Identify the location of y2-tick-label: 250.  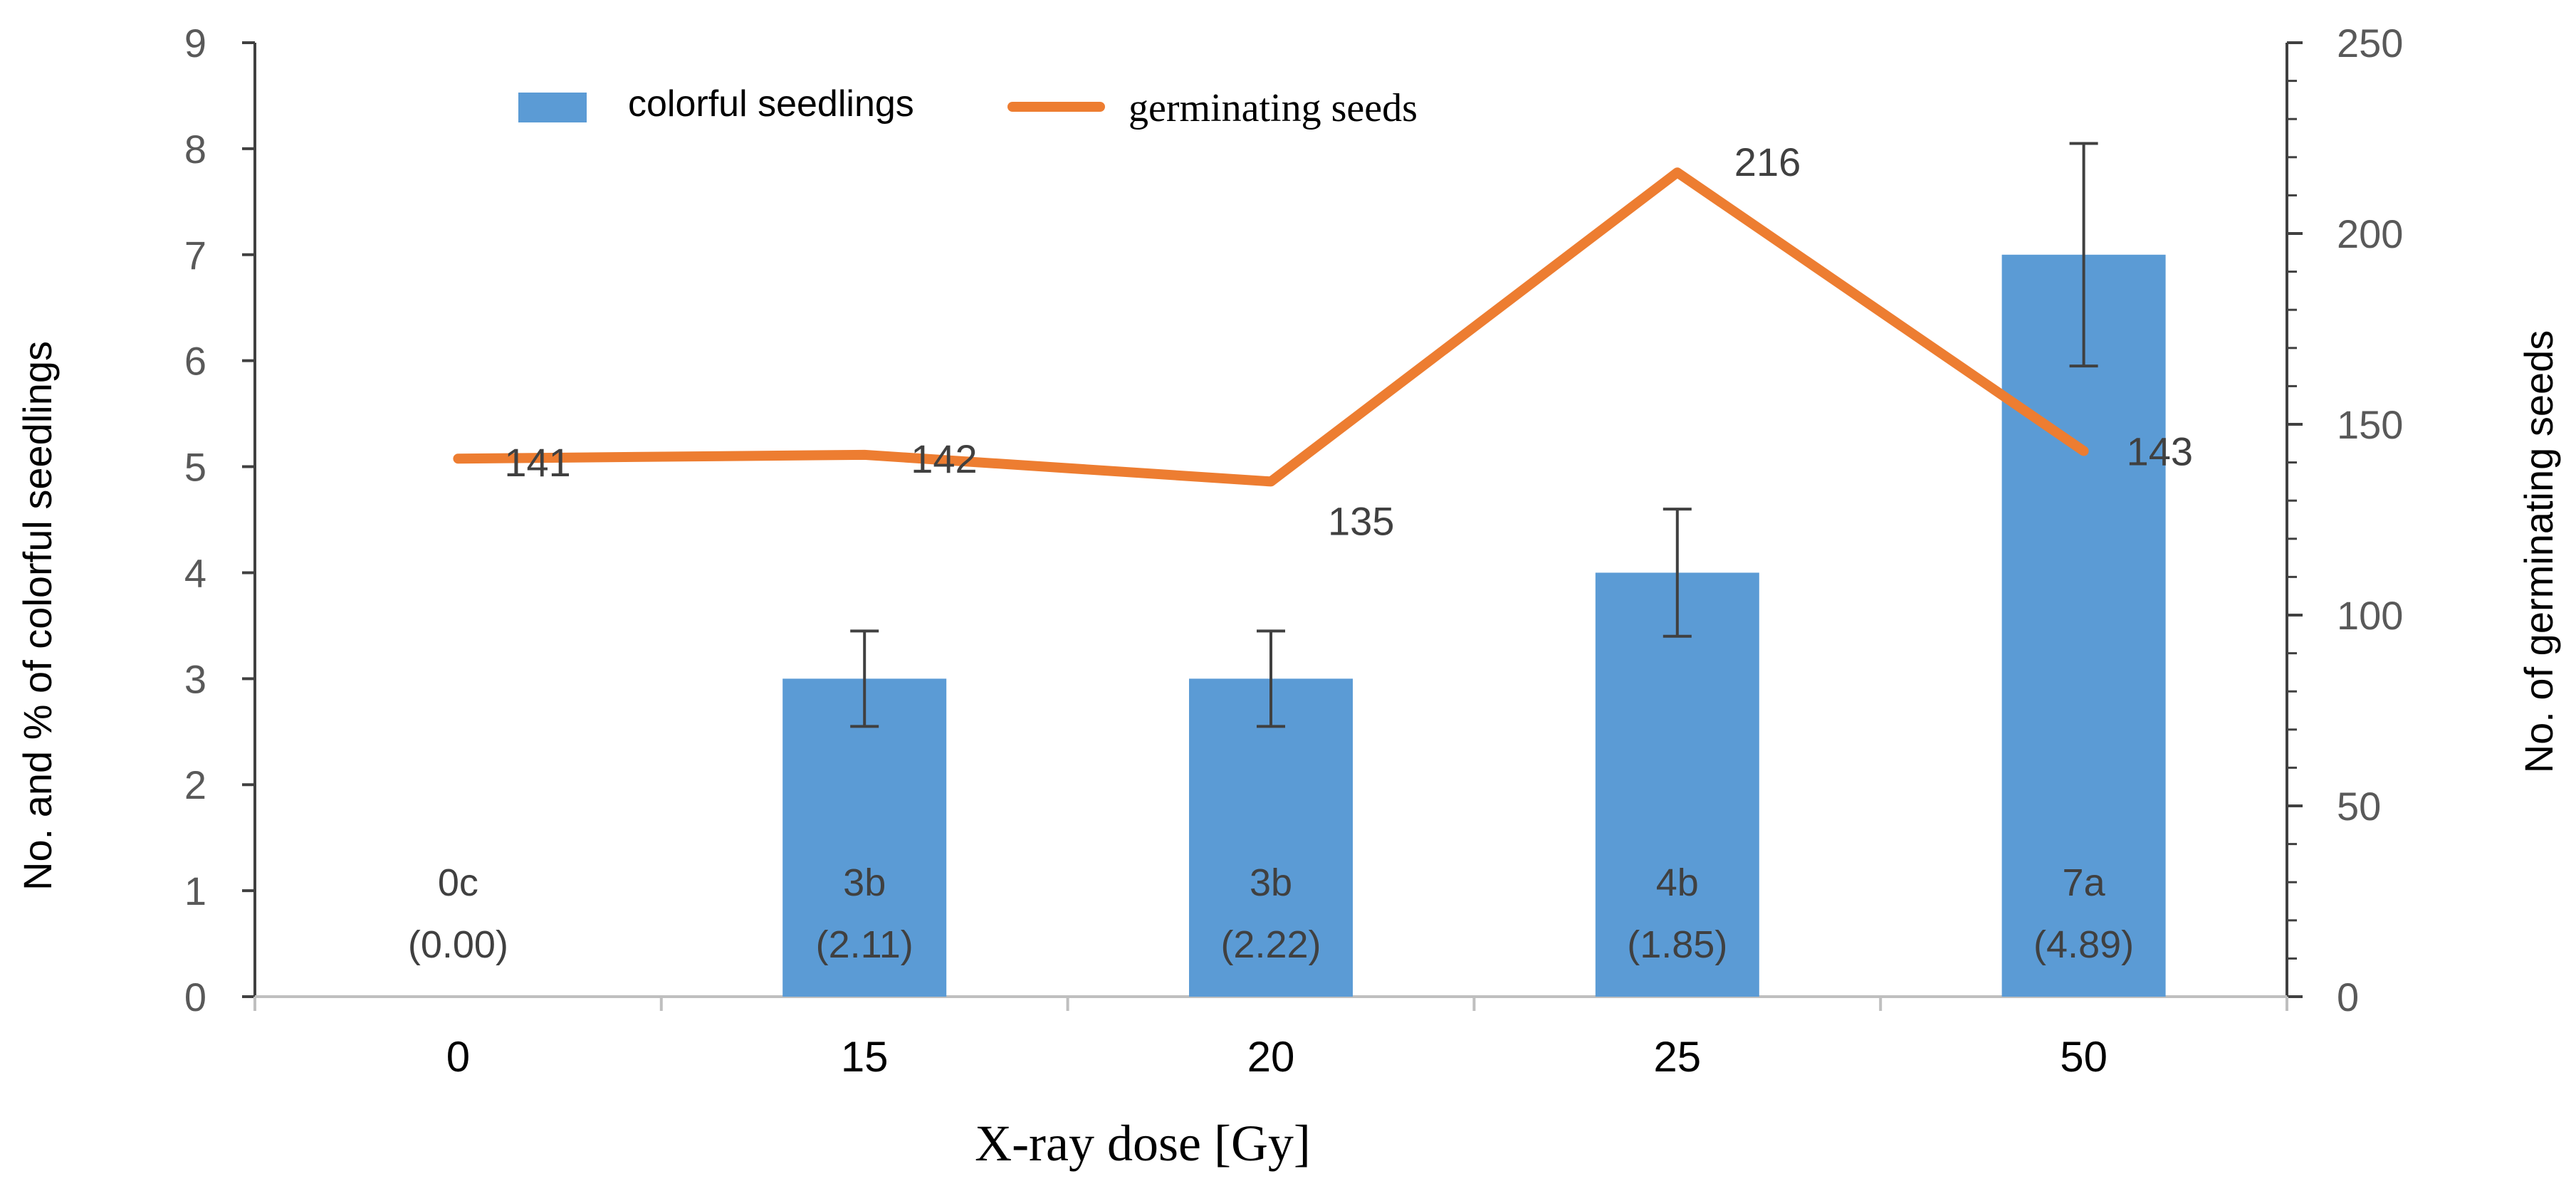
(2370, 43).